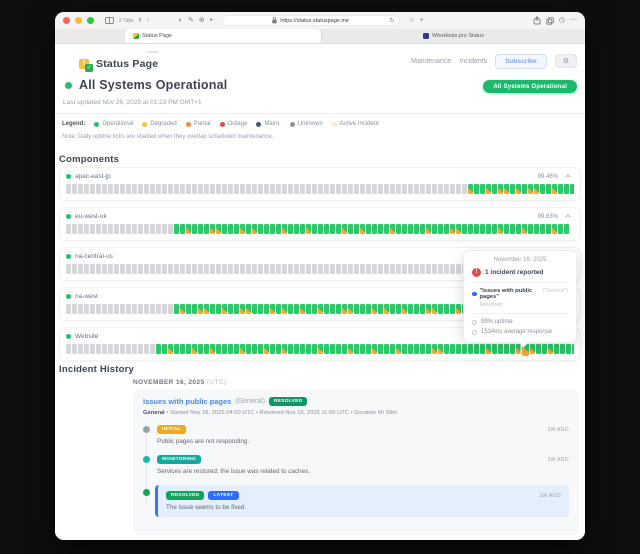  Describe the element at coordinates (550, 20) in the screenshot. I see `copy-tabs-icon` at that location.